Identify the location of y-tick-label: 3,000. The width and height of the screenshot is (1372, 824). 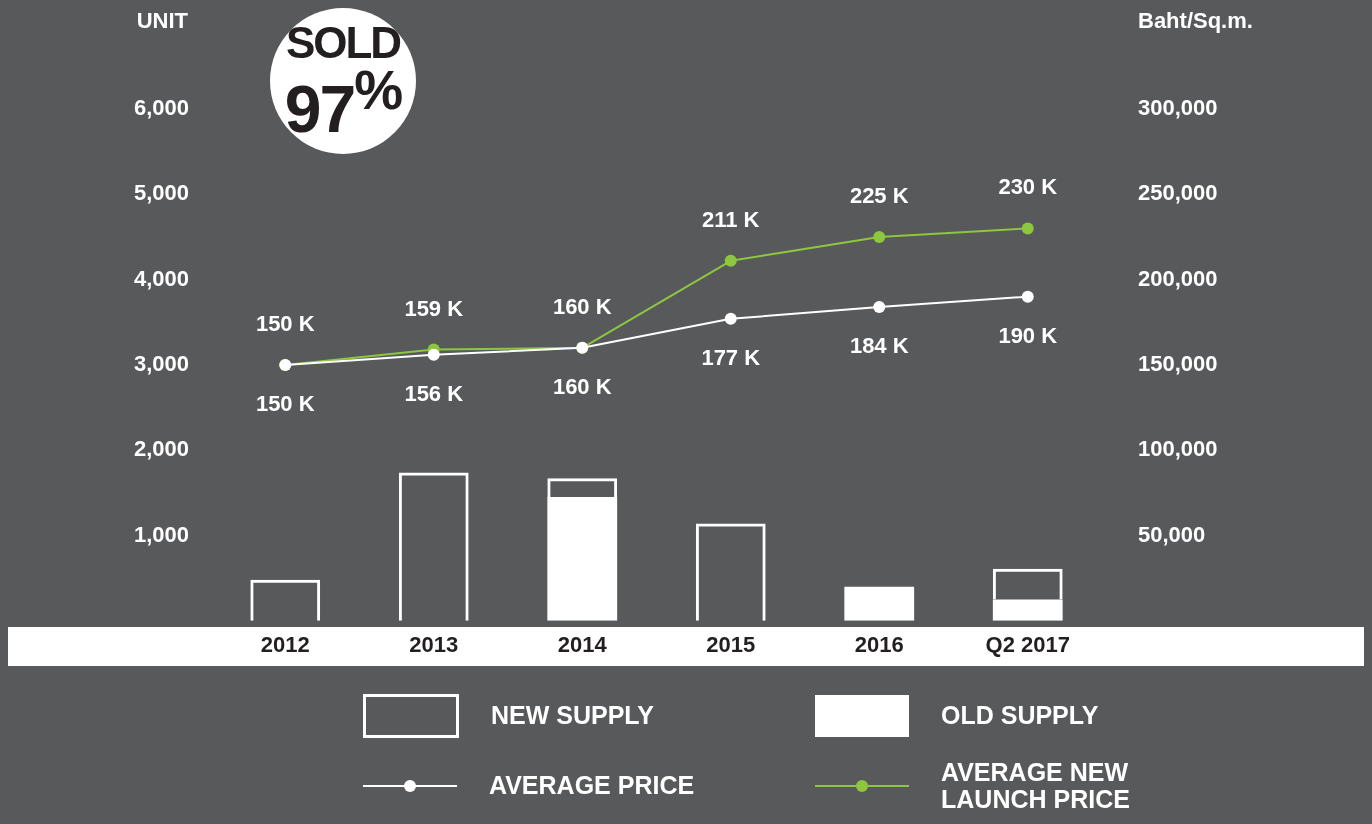
(161, 363).